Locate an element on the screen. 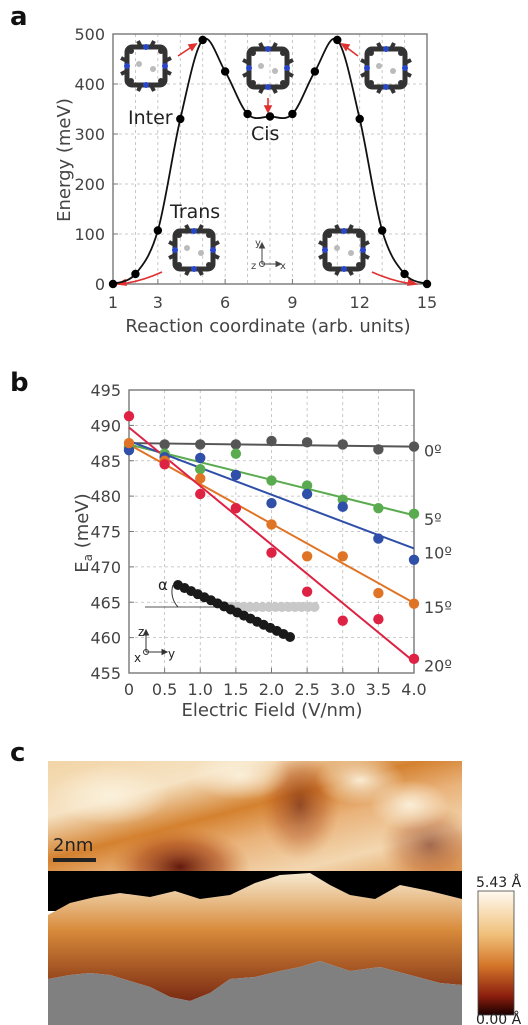 This screenshot has width=528, height=1025. molecule-trans-right-icon is located at coordinates (344, 250).